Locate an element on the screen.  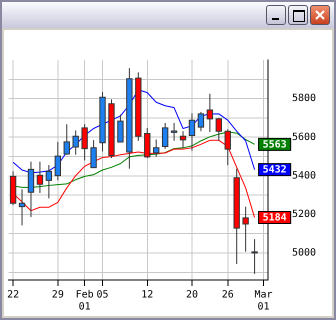
y-tick-label: 5400 is located at coordinates (304, 176).